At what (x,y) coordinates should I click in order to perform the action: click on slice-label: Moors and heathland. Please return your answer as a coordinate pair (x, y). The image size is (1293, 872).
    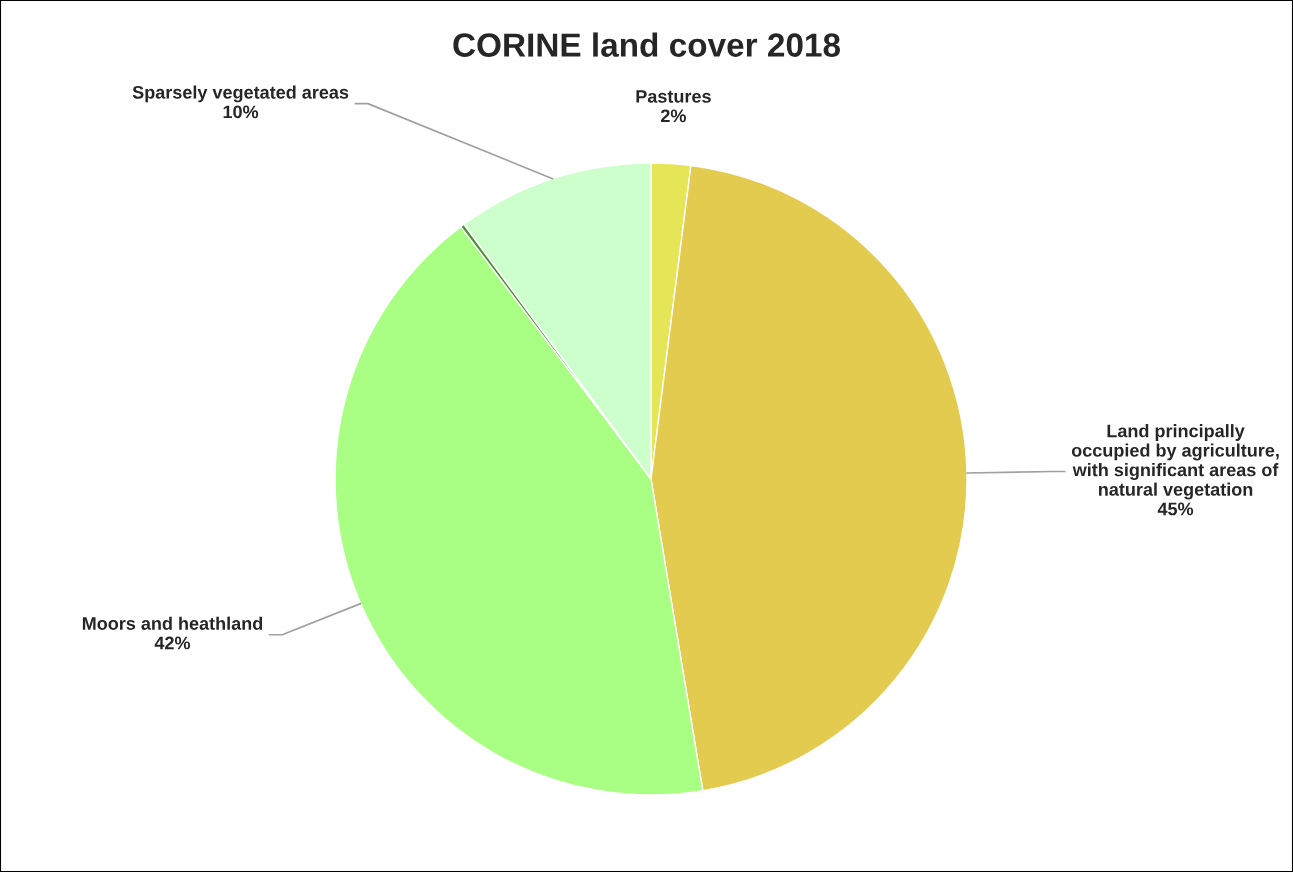
    Looking at the image, I should click on (172, 623).